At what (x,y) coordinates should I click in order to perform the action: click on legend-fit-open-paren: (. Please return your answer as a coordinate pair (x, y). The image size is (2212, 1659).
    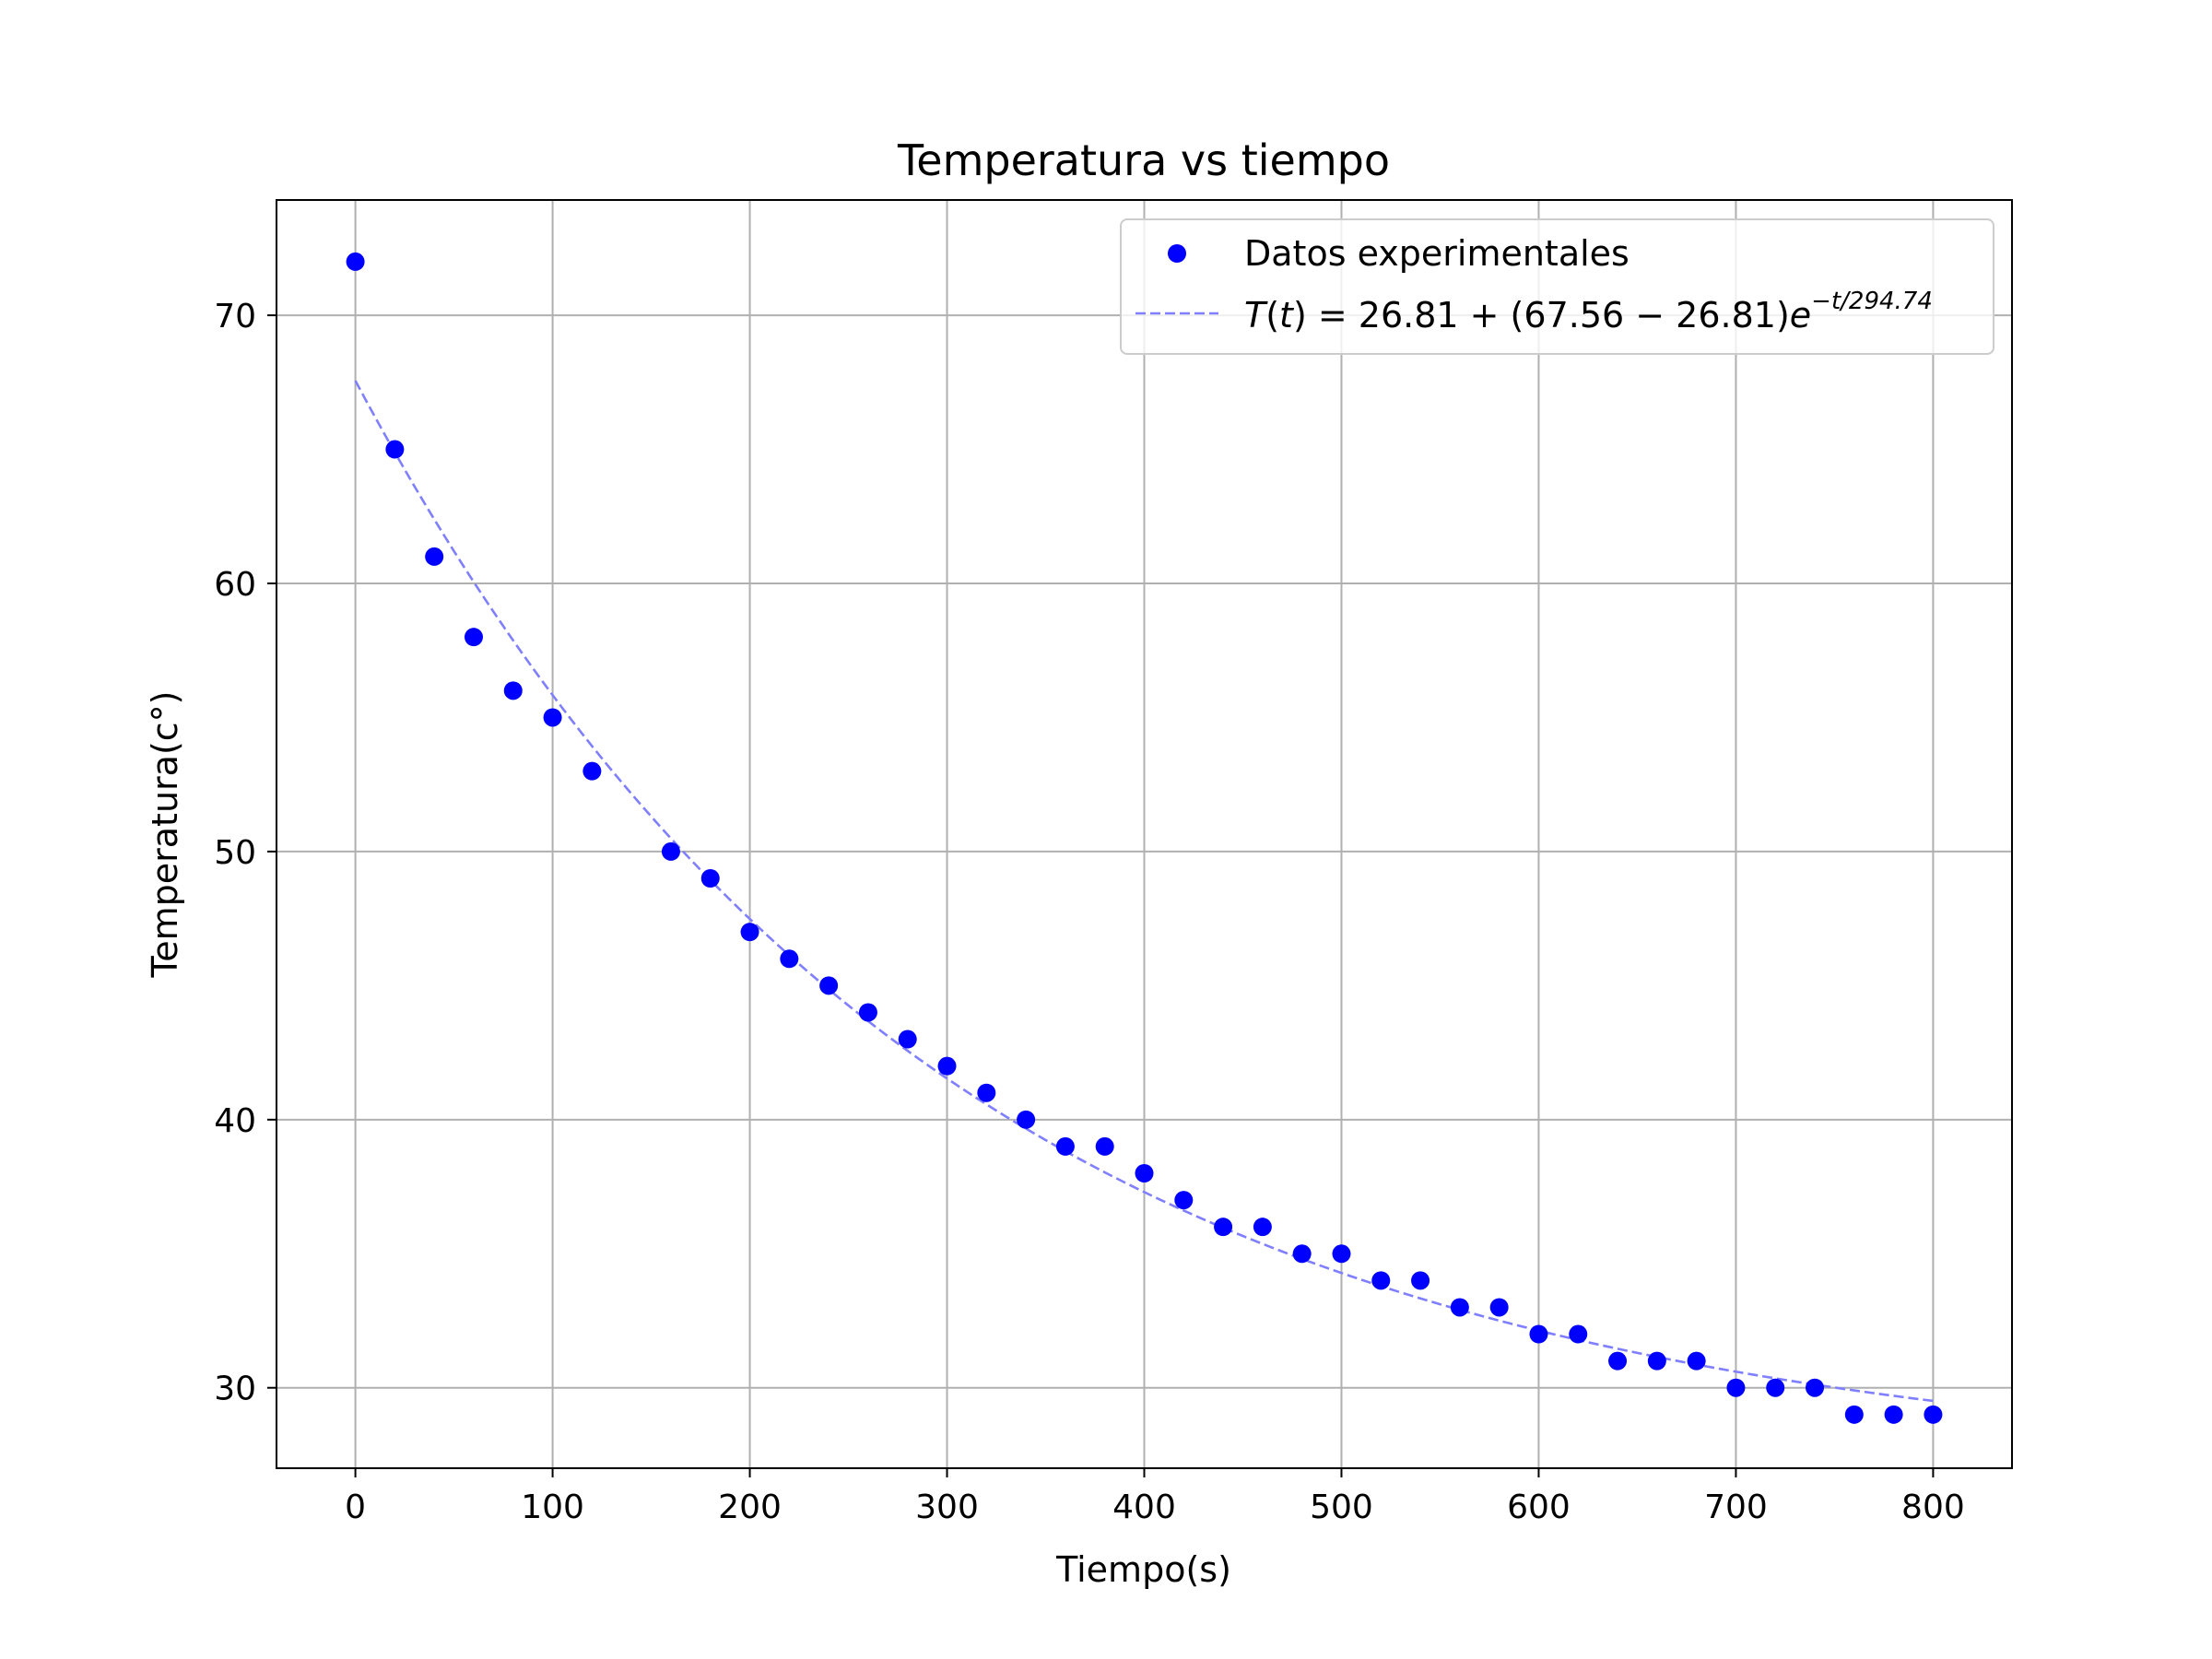
    Looking at the image, I should click on (1272, 315).